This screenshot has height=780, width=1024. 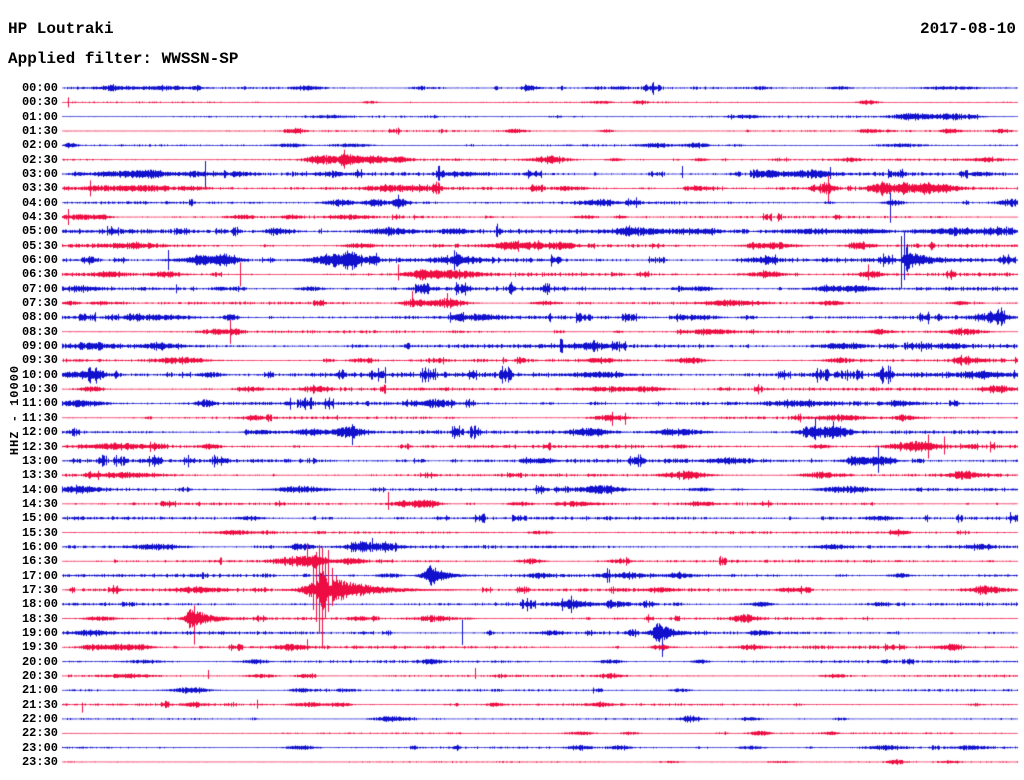 I want to click on time-label-21-30: 21:30, so click(x=39, y=704).